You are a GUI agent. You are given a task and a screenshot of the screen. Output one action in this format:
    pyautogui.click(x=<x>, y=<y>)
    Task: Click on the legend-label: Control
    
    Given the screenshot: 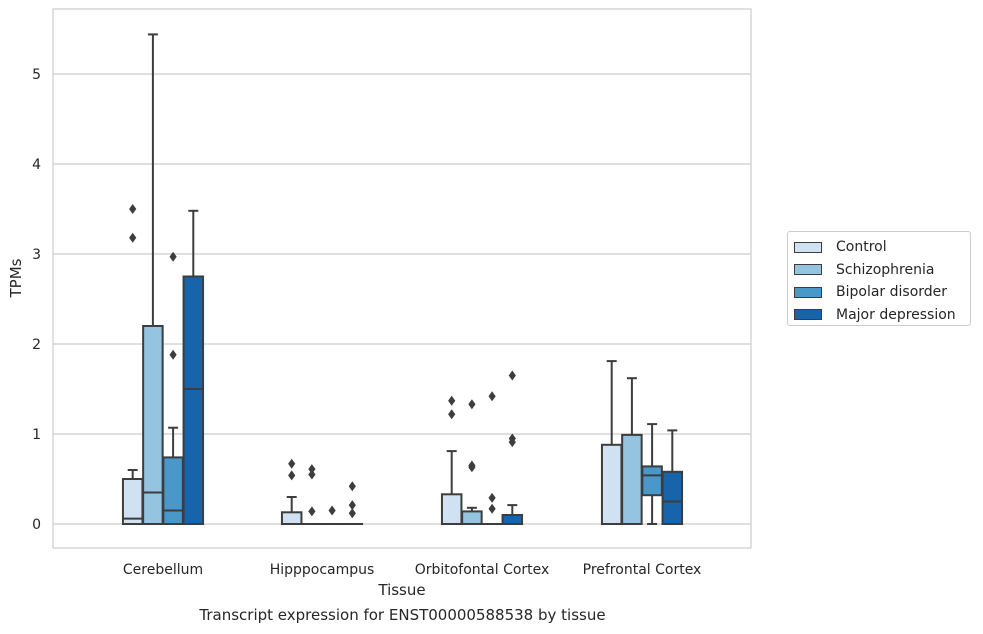 What is the action you would take?
    pyautogui.click(x=861, y=247)
    